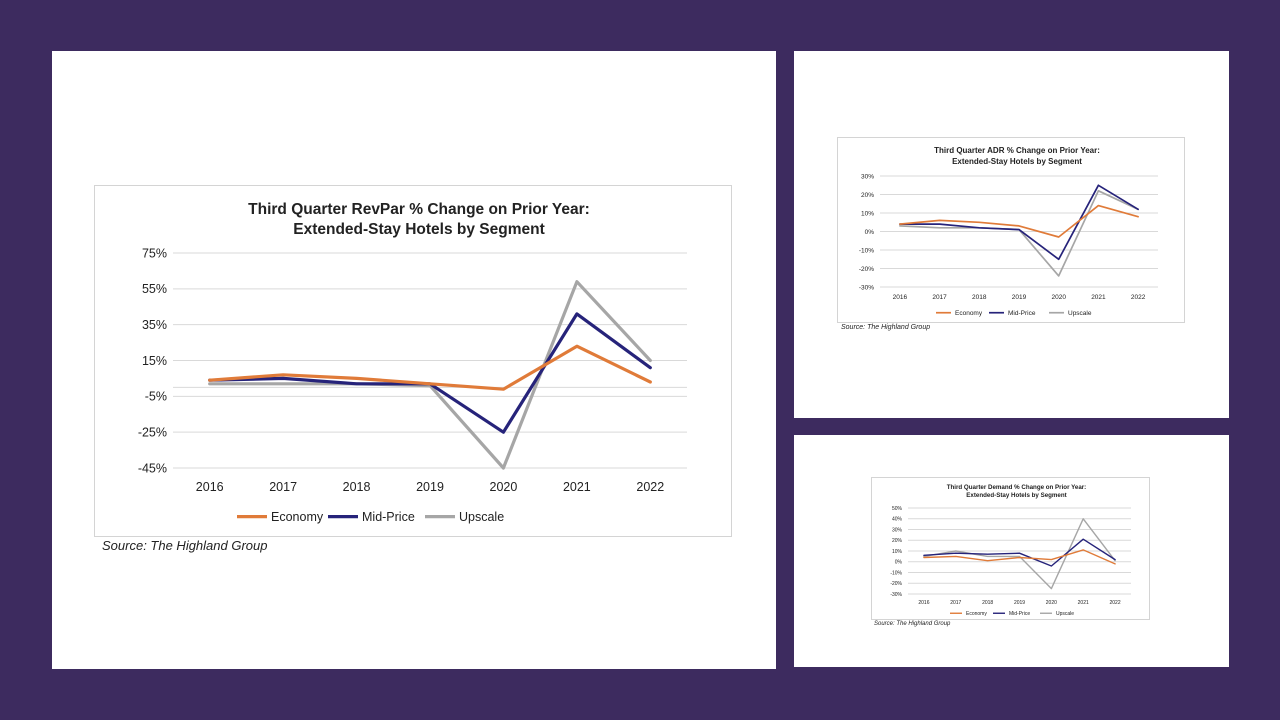 This screenshot has height=720, width=1280. Describe the element at coordinates (897, 552) in the screenshot. I see `demand-y-tick-label: 10%` at that location.